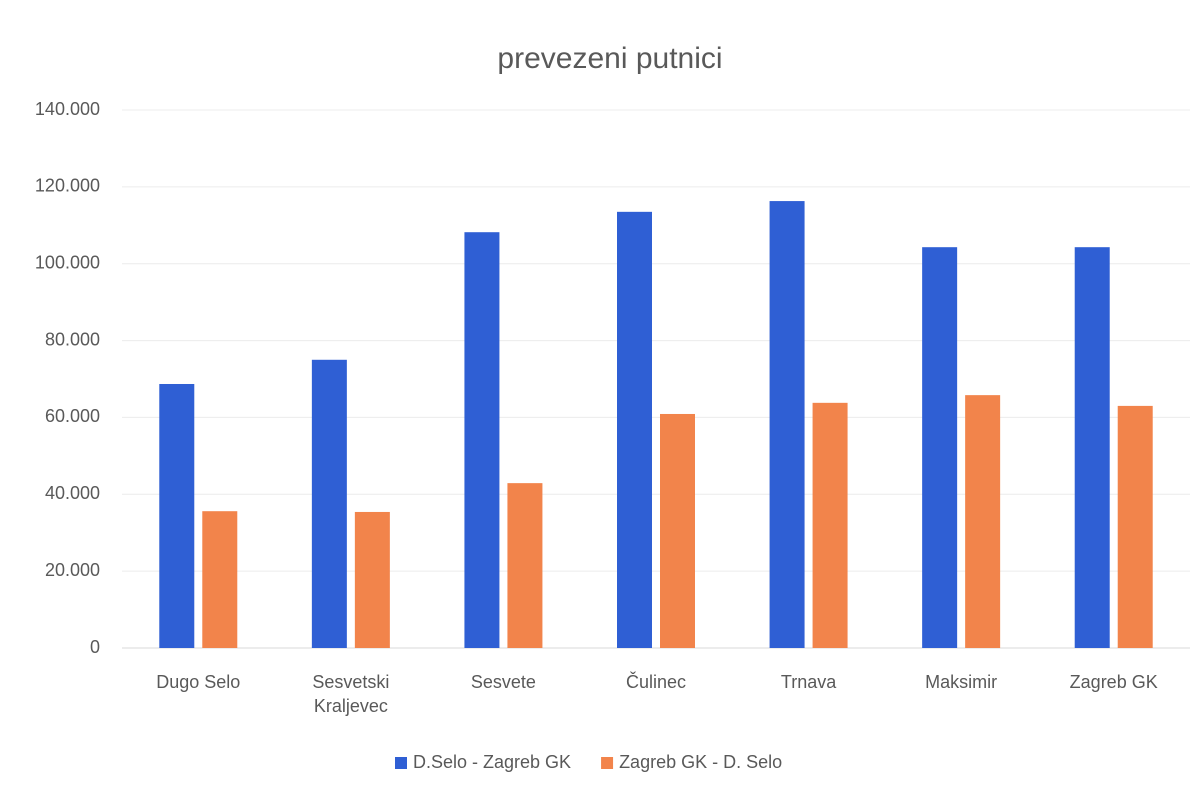 The height and width of the screenshot is (795, 1202). Describe the element at coordinates (808, 682) in the screenshot. I see `x-tick-label: Trnava` at that location.